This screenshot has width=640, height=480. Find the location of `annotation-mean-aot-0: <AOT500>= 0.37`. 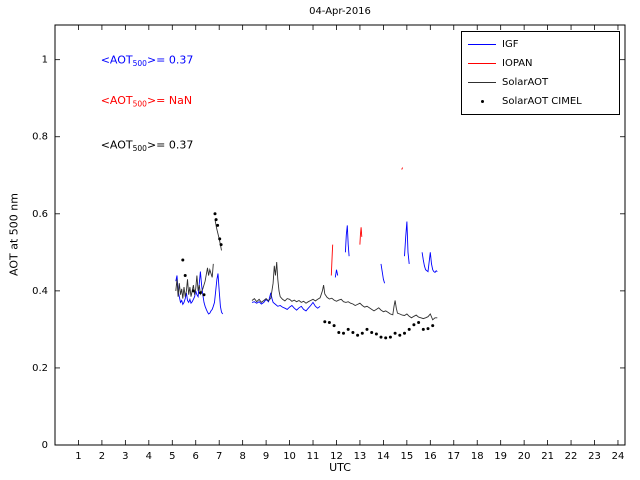

annotation-mean-aot-0: <AOT500>= 0.37 is located at coordinates (147, 61).